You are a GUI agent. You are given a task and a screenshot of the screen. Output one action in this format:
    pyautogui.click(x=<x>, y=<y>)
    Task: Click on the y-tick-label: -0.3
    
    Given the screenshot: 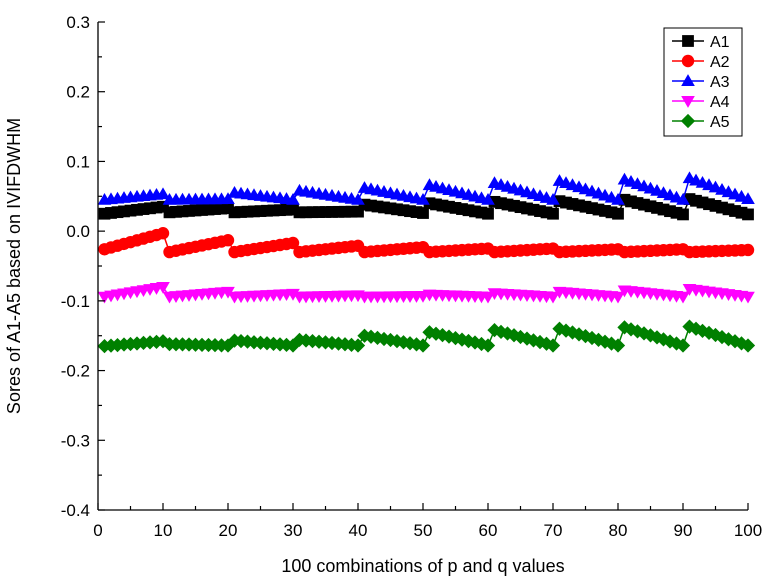 What is the action you would take?
    pyautogui.click(x=75, y=440)
    